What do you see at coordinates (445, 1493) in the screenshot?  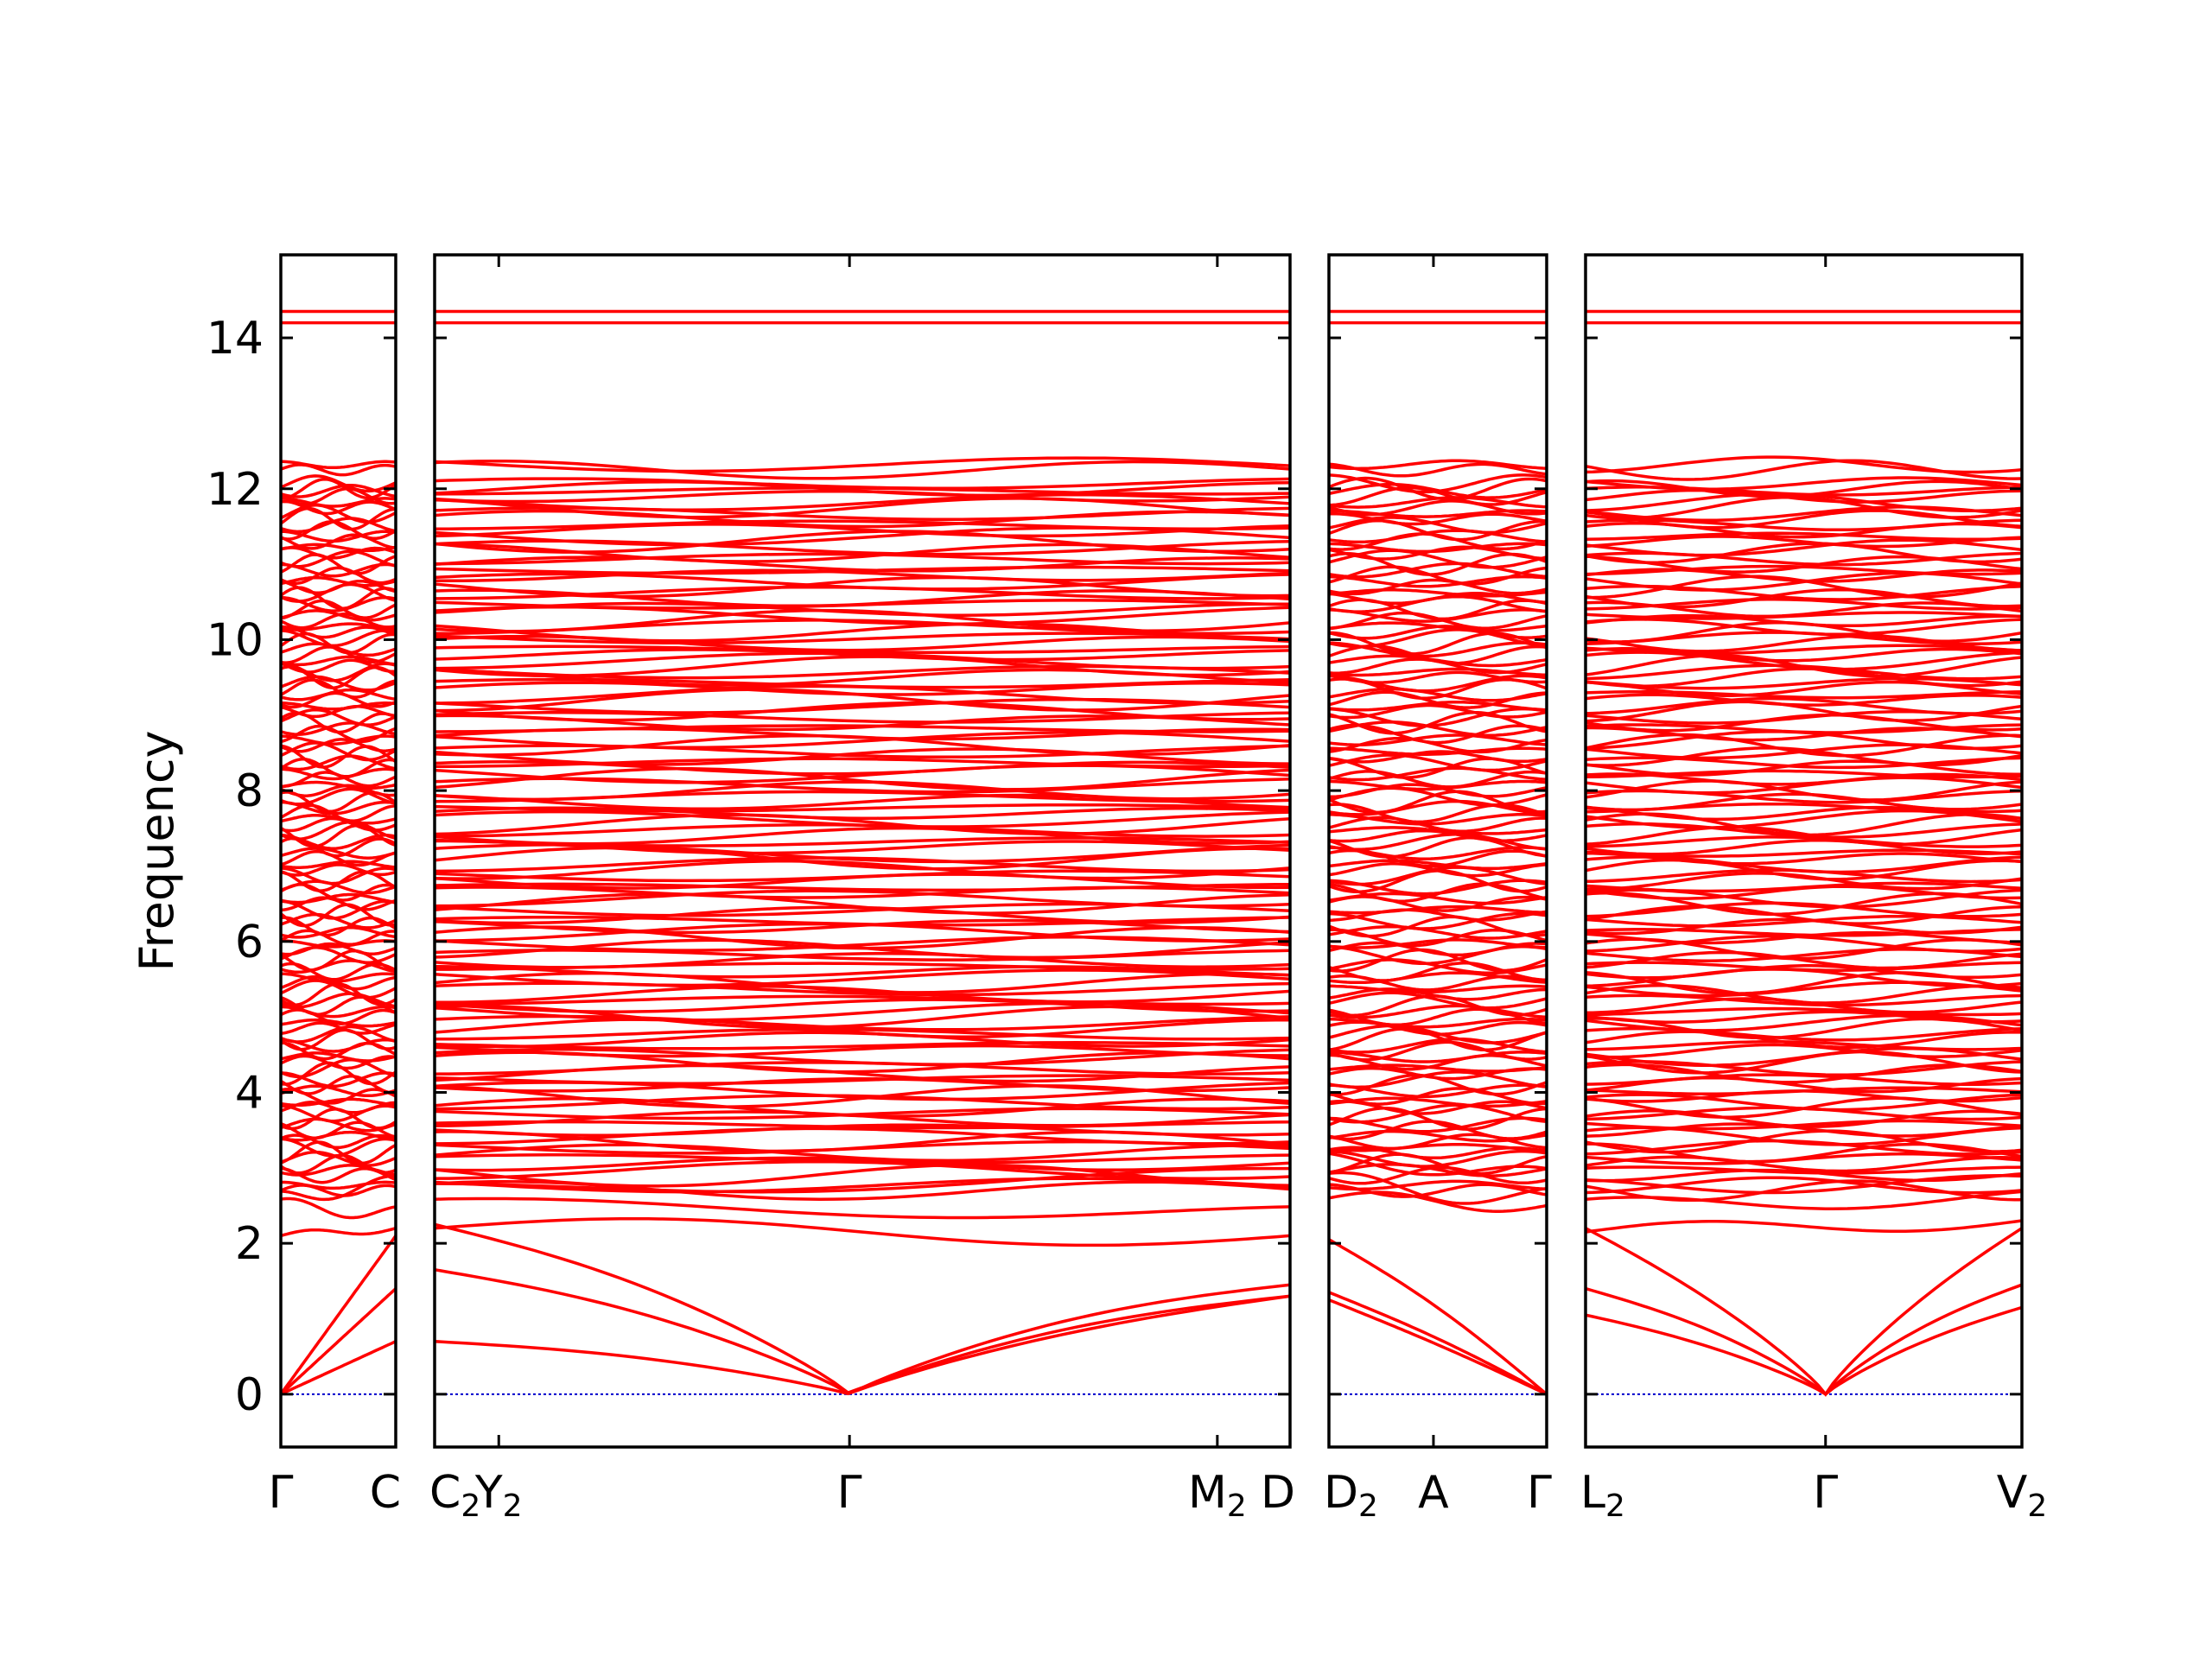 I see `x-tick-label-base: C` at bounding box center [445, 1493].